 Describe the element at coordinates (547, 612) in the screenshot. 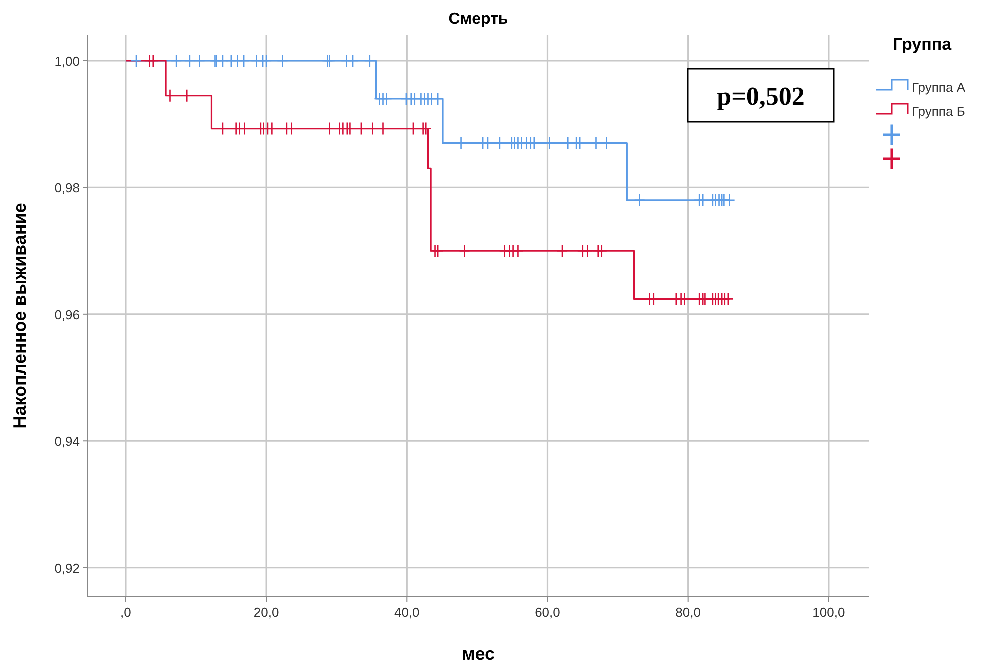

I see `x-tick-label: 60,0` at that location.